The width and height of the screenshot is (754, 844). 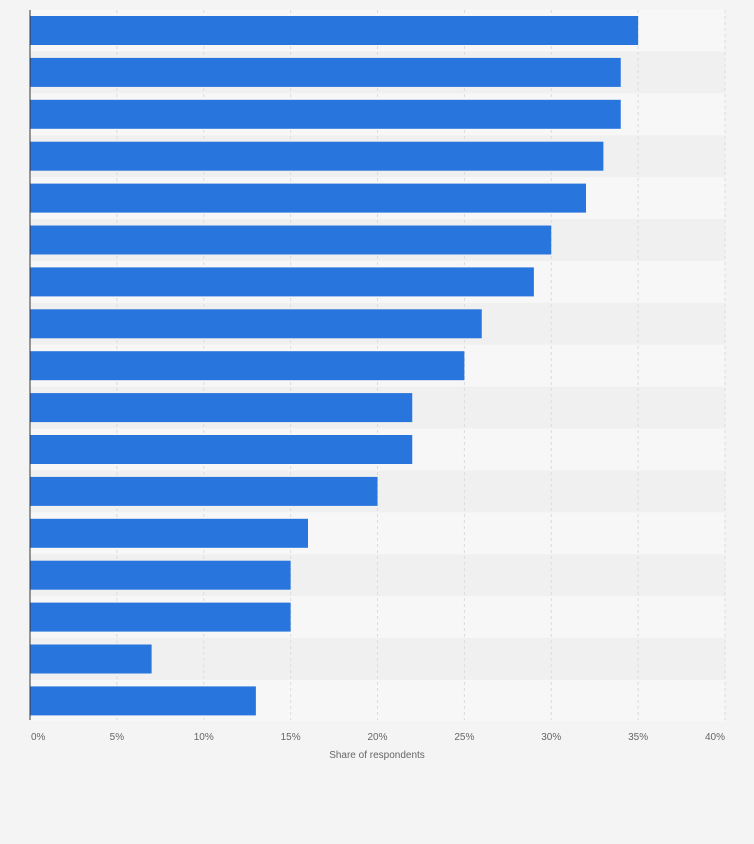 I want to click on x-tick-label: 5%, so click(x=117, y=737).